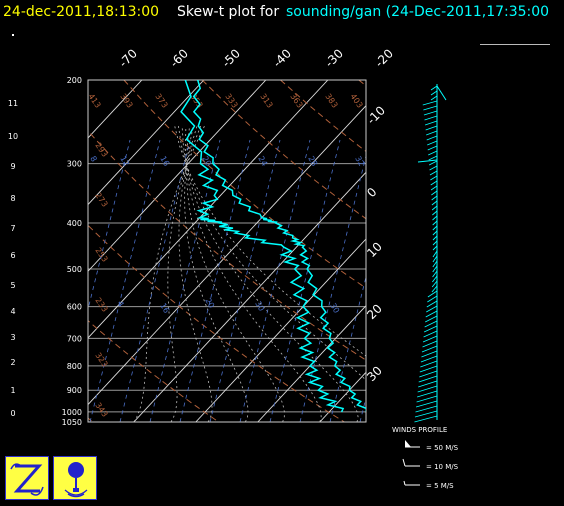  Describe the element at coordinates (12, 311) in the screenshot. I see `height-km-tick-label: 4` at that location.